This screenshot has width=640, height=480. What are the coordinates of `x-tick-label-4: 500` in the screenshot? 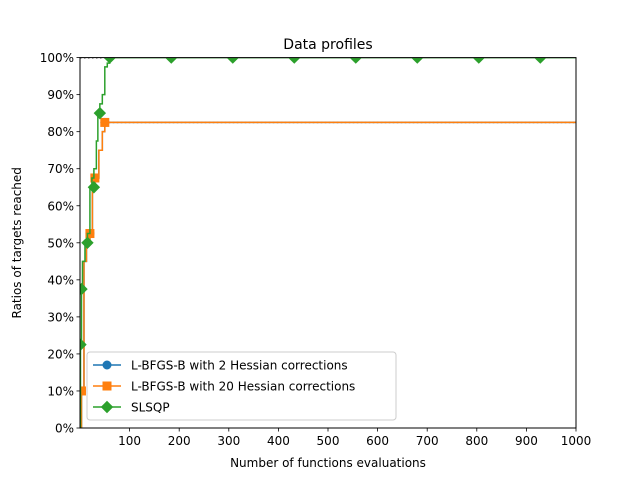 It's located at (328, 441).